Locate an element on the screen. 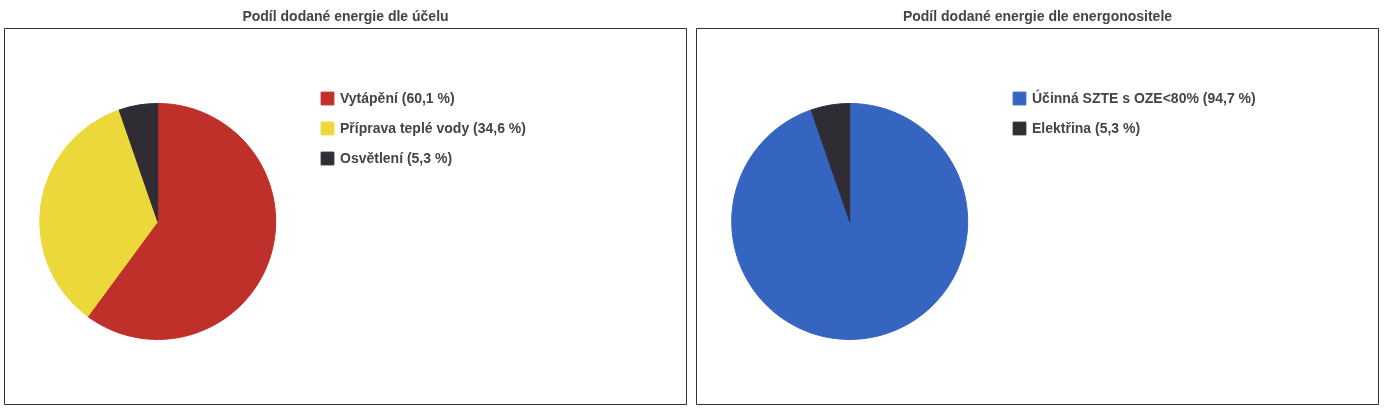  legend-label: Vytápění (60,1 %) is located at coordinates (397, 98).